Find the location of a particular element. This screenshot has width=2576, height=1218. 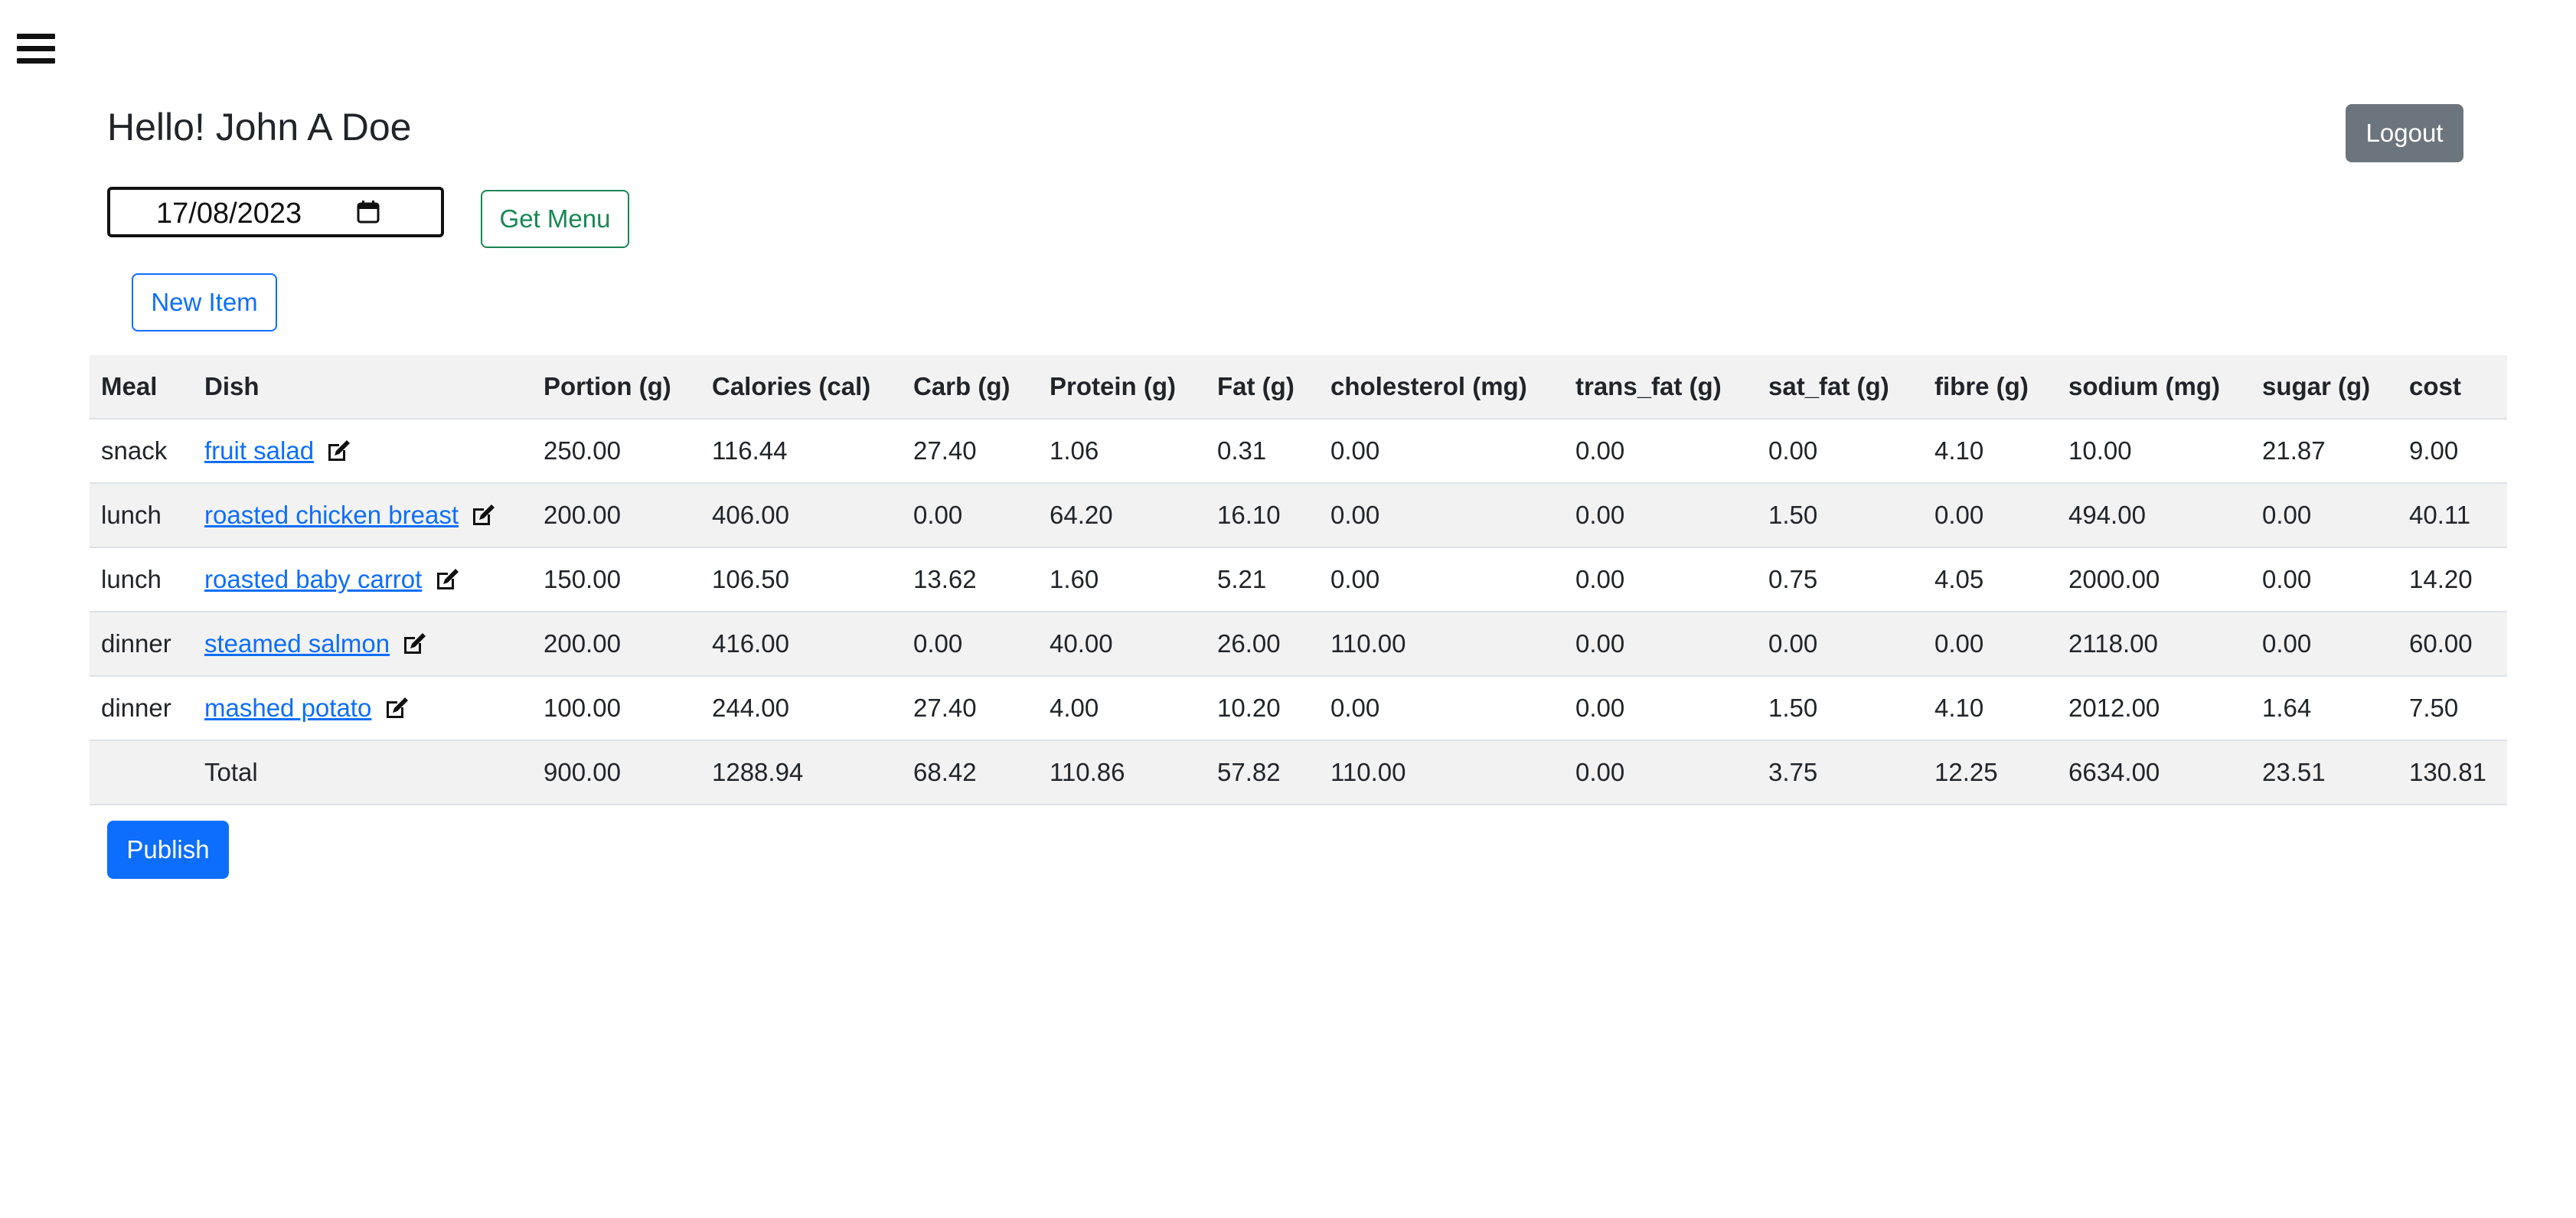

get-menu-button: Get Menu is located at coordinates (555, 219).